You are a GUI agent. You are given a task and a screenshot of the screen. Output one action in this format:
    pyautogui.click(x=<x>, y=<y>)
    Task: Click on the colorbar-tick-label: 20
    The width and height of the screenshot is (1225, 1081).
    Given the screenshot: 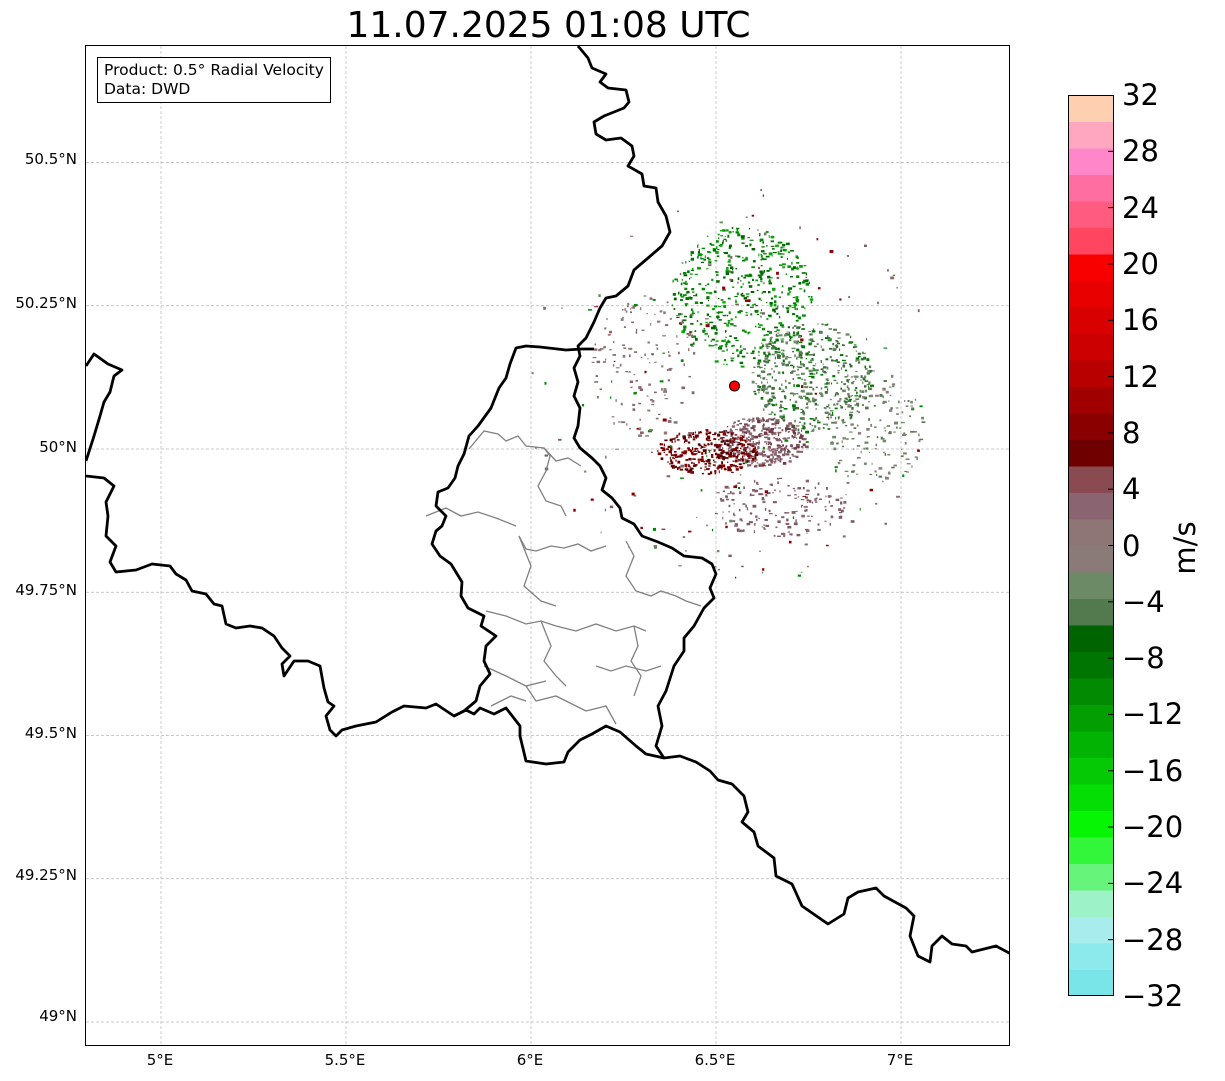 What is the action you would take?
    pyautogui.click(x=1140, y=263)
    